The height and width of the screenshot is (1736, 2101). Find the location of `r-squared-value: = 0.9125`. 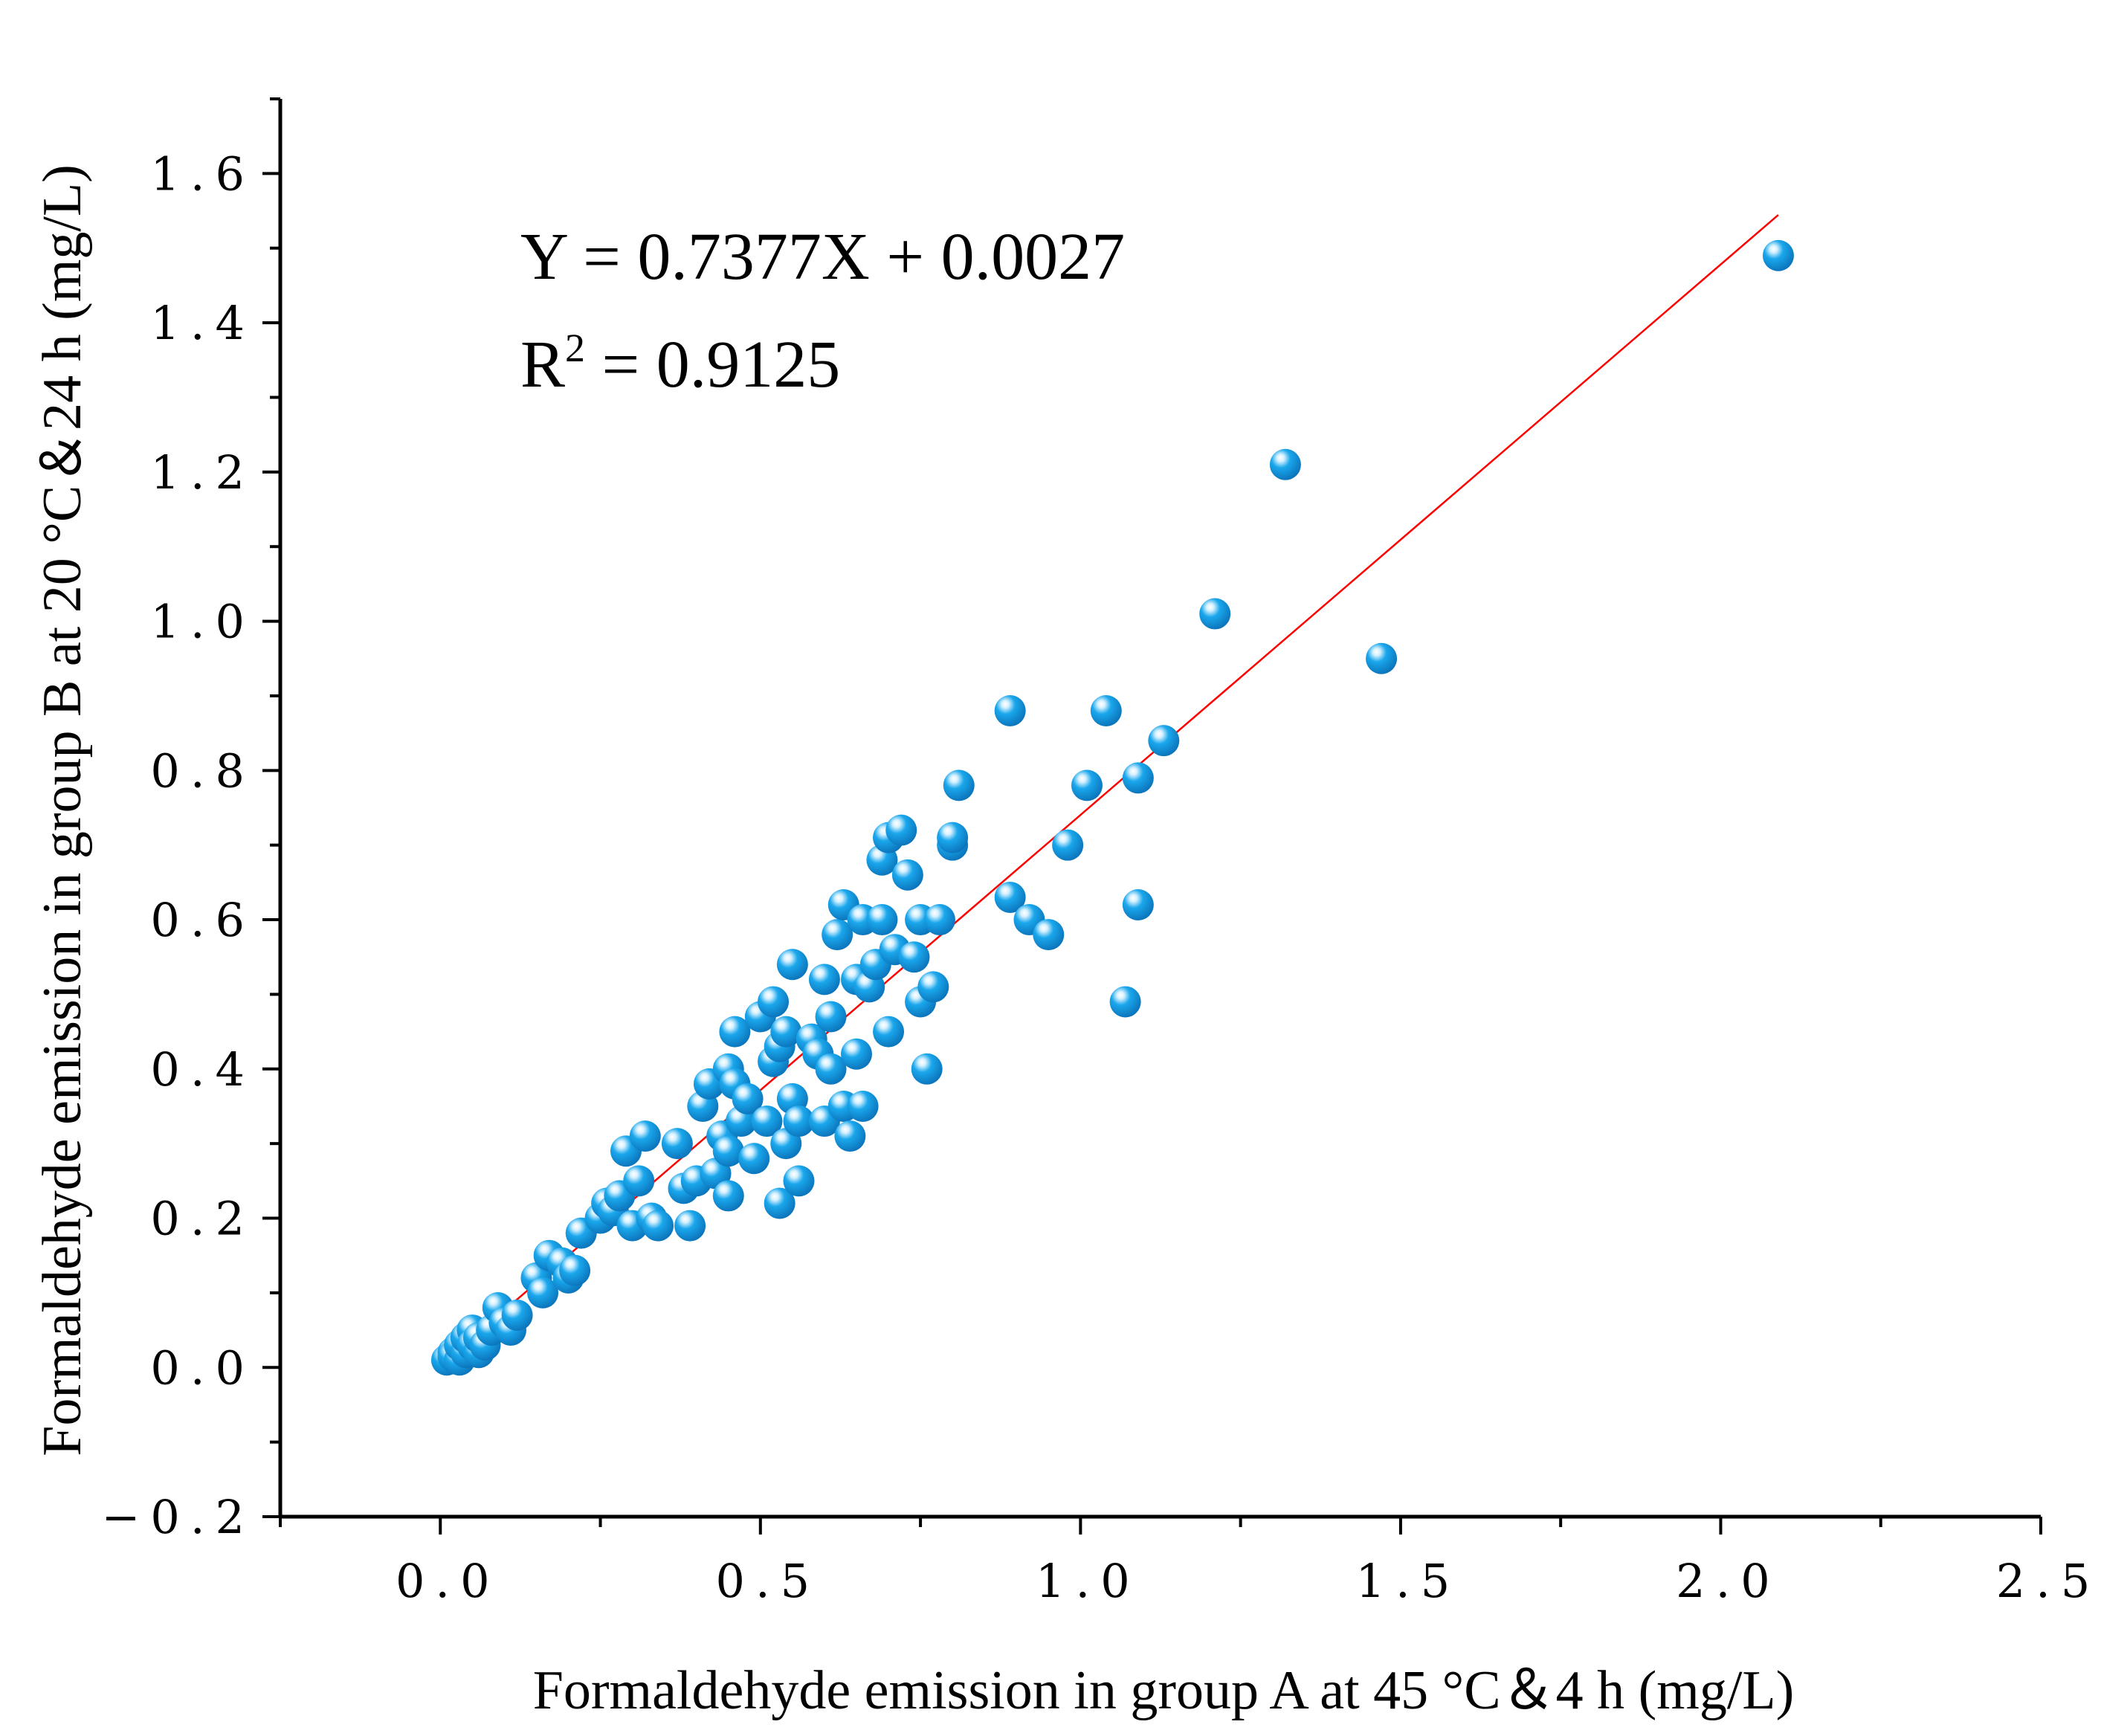

r-squared-value: = 0.9125 is located at coordinates (712, 364).